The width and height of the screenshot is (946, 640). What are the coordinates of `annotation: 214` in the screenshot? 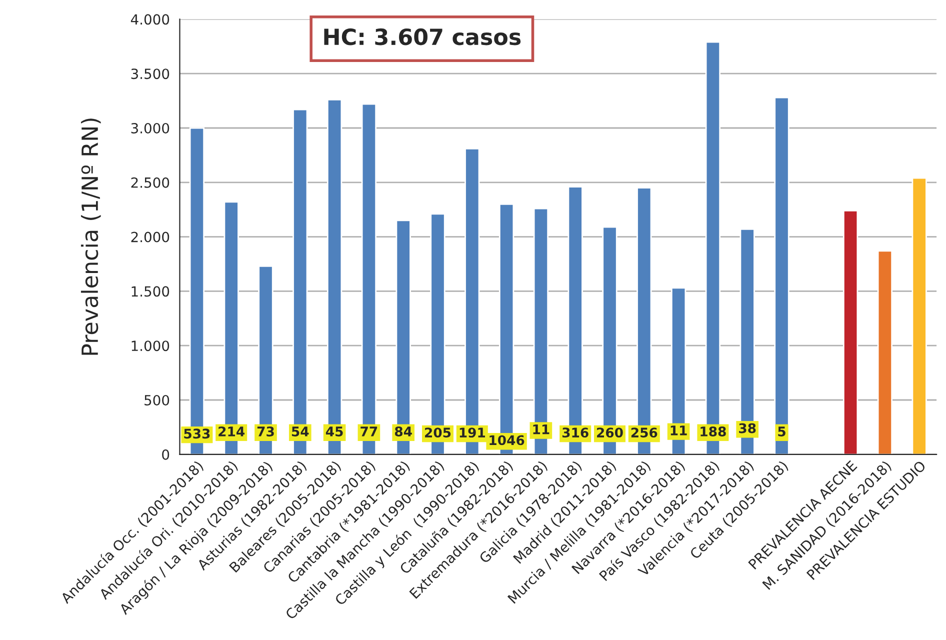 It's located at (231, 431).